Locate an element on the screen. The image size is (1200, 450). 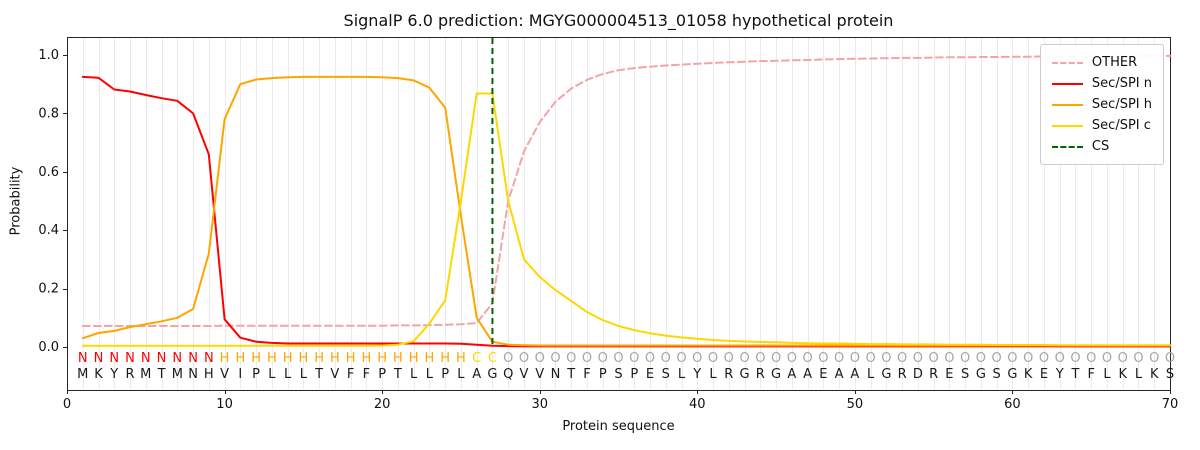
y-axis-label: Probability is located at coordinates (16, 201).